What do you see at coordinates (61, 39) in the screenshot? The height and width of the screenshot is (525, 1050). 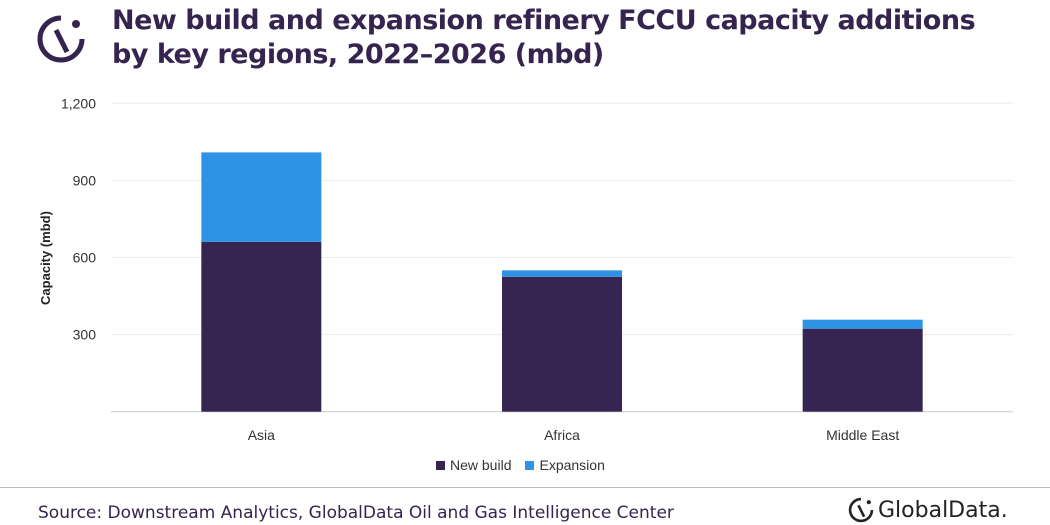 I see `globaldata-logo-icon` at bounding box center [61, 39].